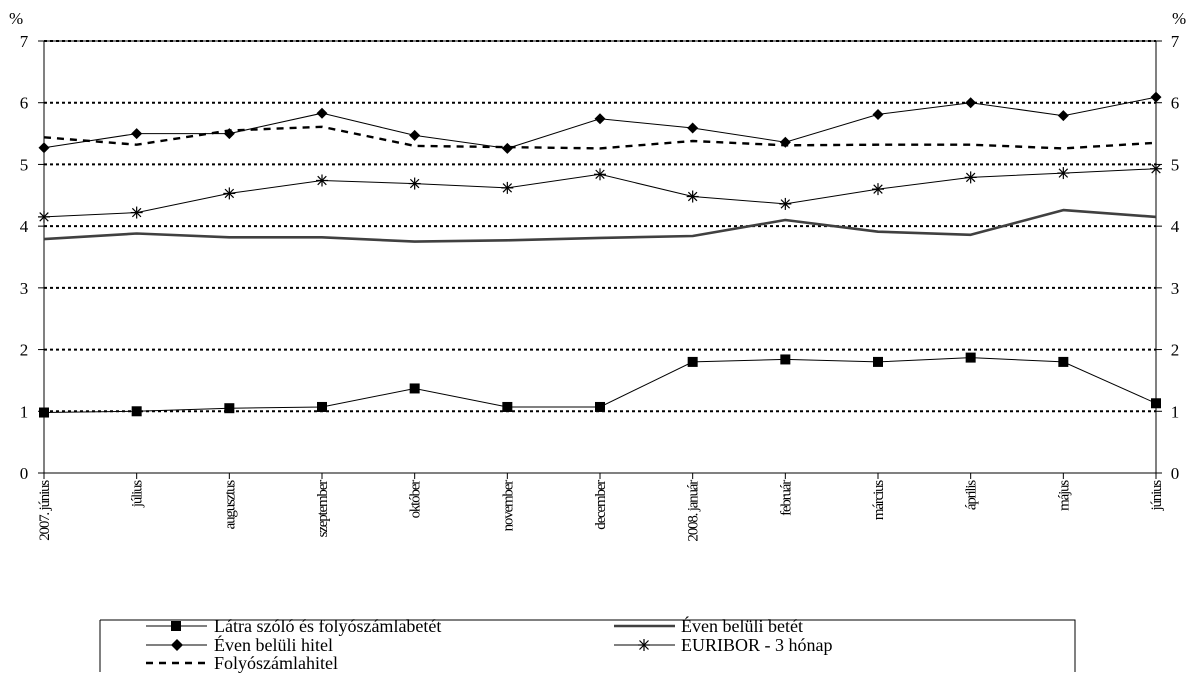 The width and height of the screenshot is (1199, 675). I want to click on y-tick-label-right: 6, so click(1175, 103).